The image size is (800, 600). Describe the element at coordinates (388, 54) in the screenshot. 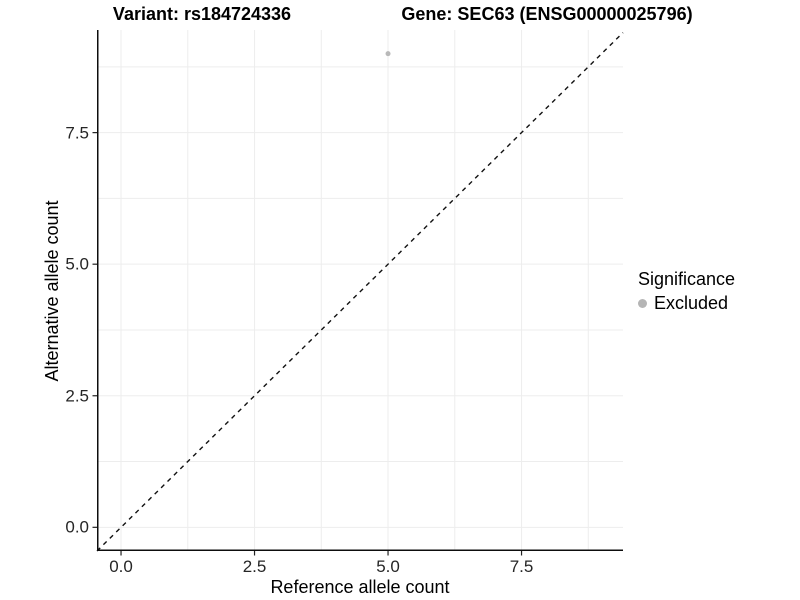

I see `data-point` at that location.